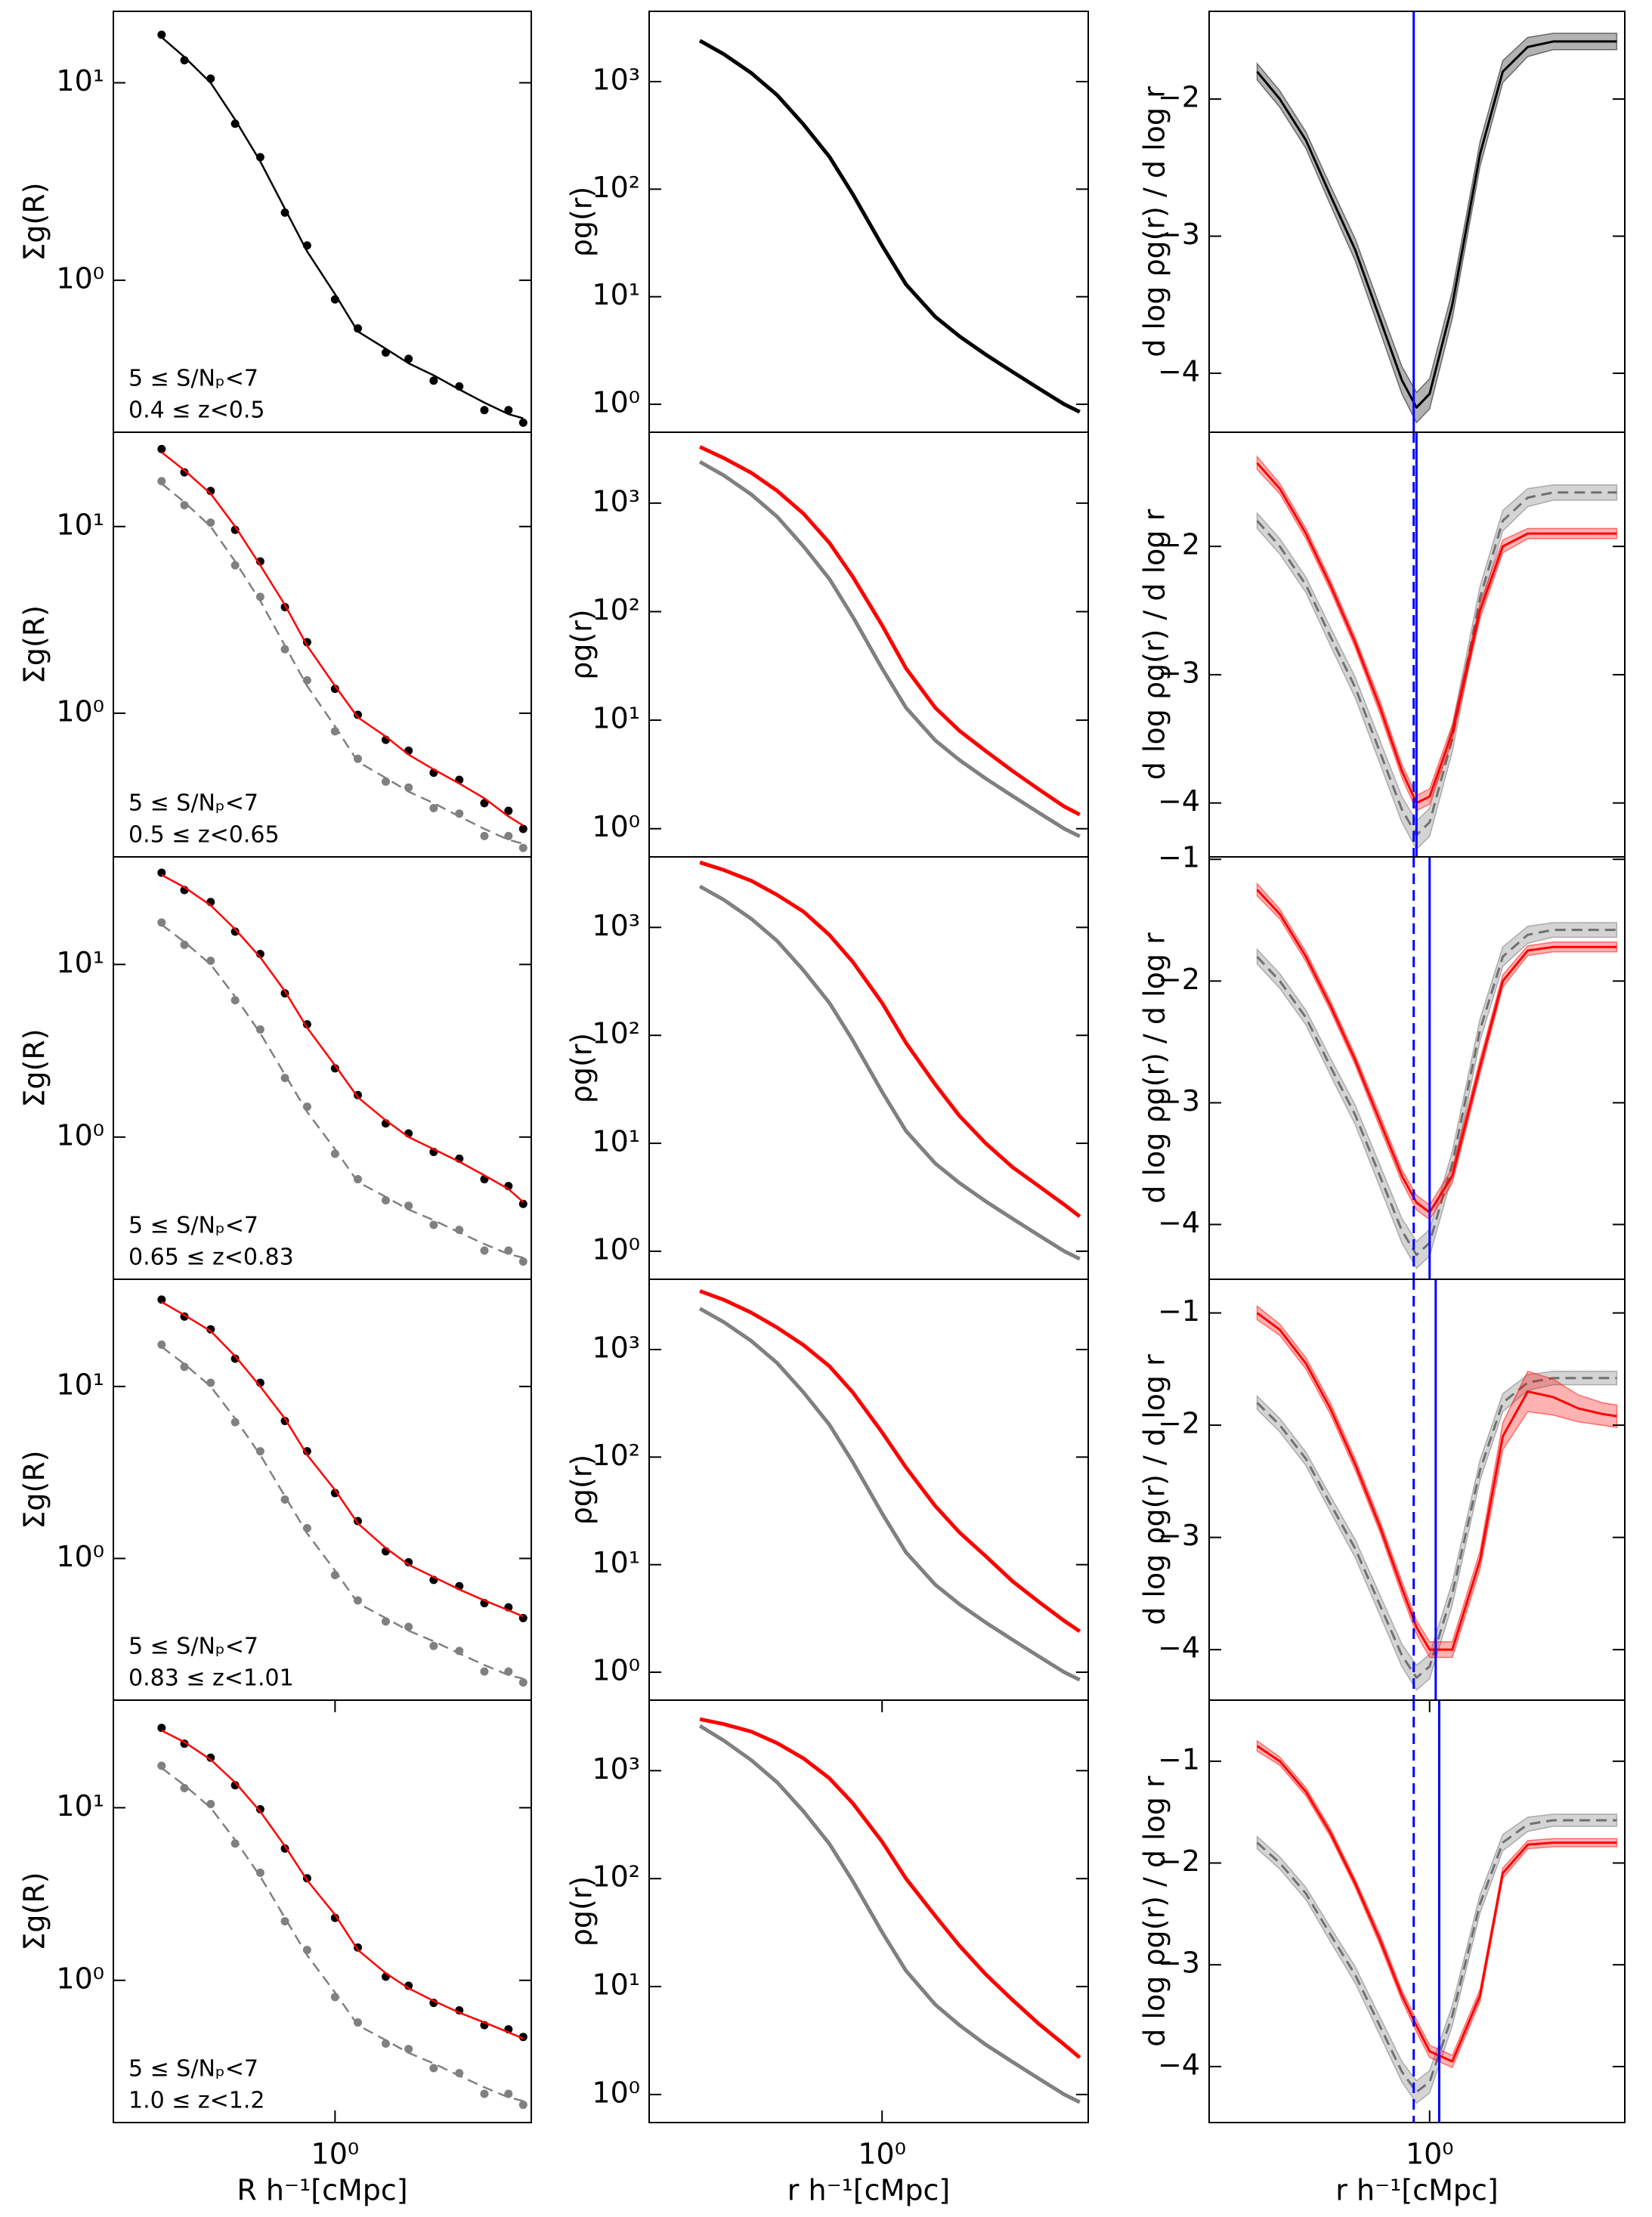 The image size is (1652, 2217). I want to click on annotation: 0.4 ≤ z<0.5, so click(196, 410).